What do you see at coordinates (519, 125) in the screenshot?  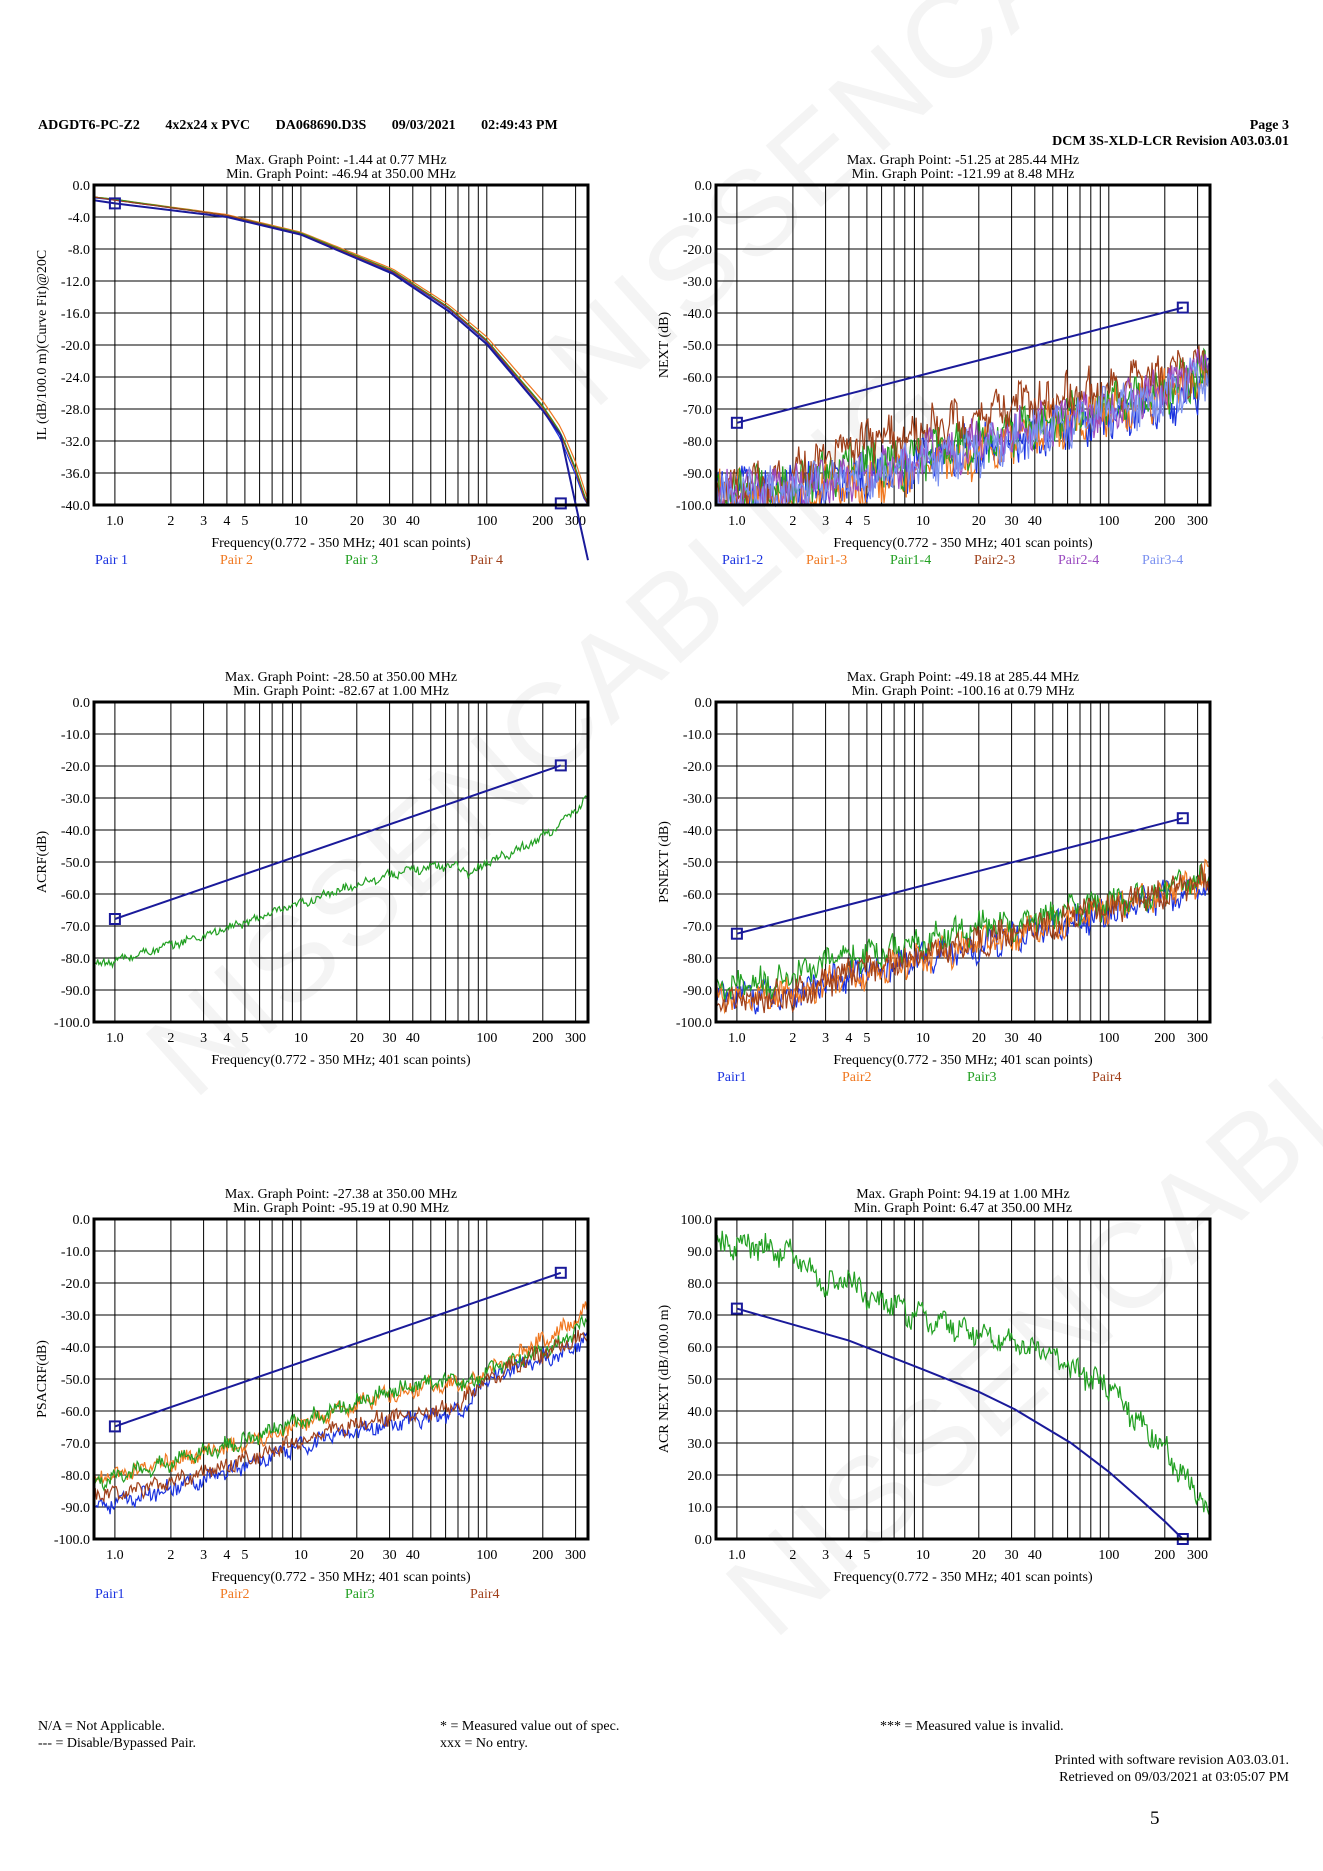 I see `time-text: 02:49:43 PM` at bounding box center [519, 125].